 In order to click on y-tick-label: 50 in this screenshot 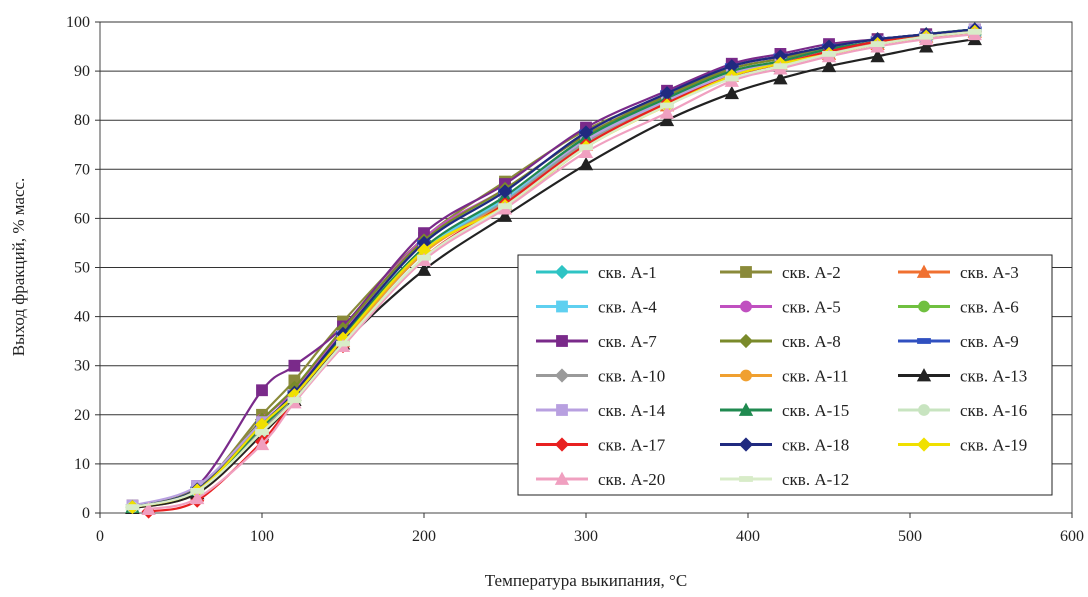, I will do `click(82, 268)`.